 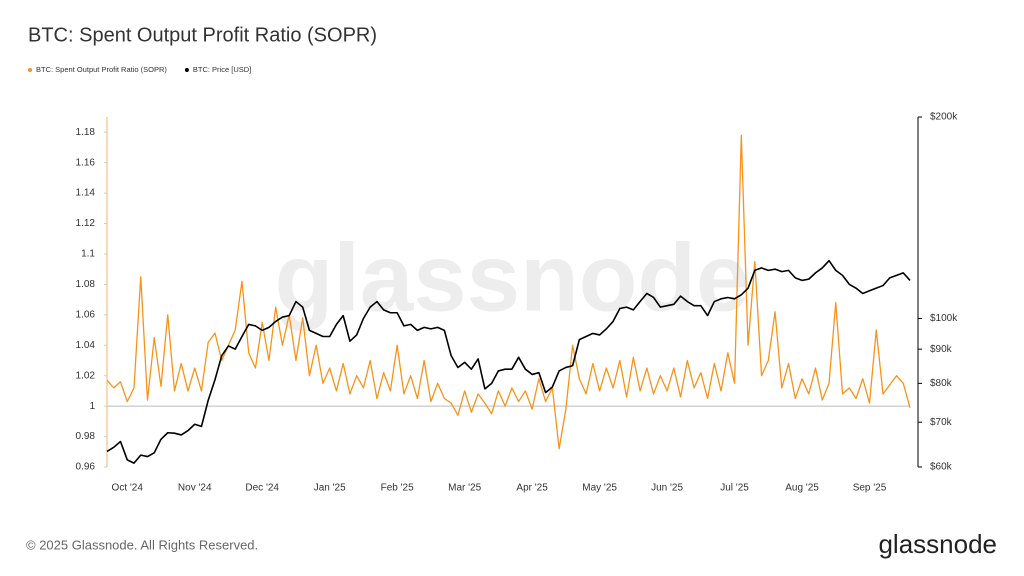 What do you see at coordinates (944, 318) in the screenshot?
I see `y2-tick-label: $100k` at bounding box center [944, 318].